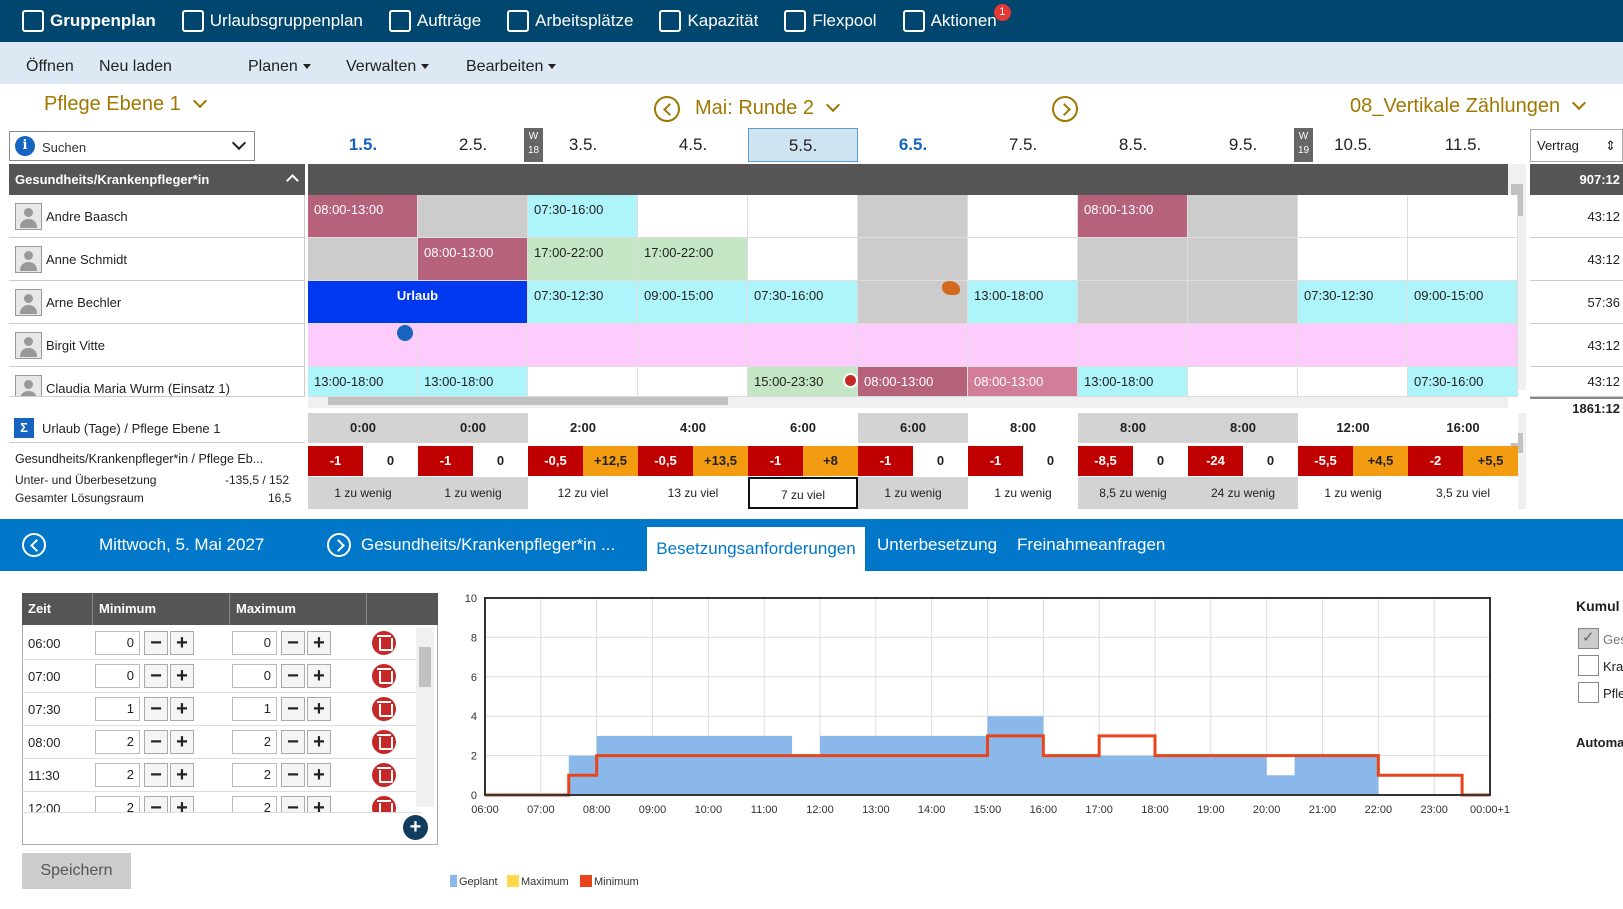 The image size is (1623, 909). Describe the element at coordinates (1353, 144) in the screenshot. I see `date-9: 10.5.` at that location.